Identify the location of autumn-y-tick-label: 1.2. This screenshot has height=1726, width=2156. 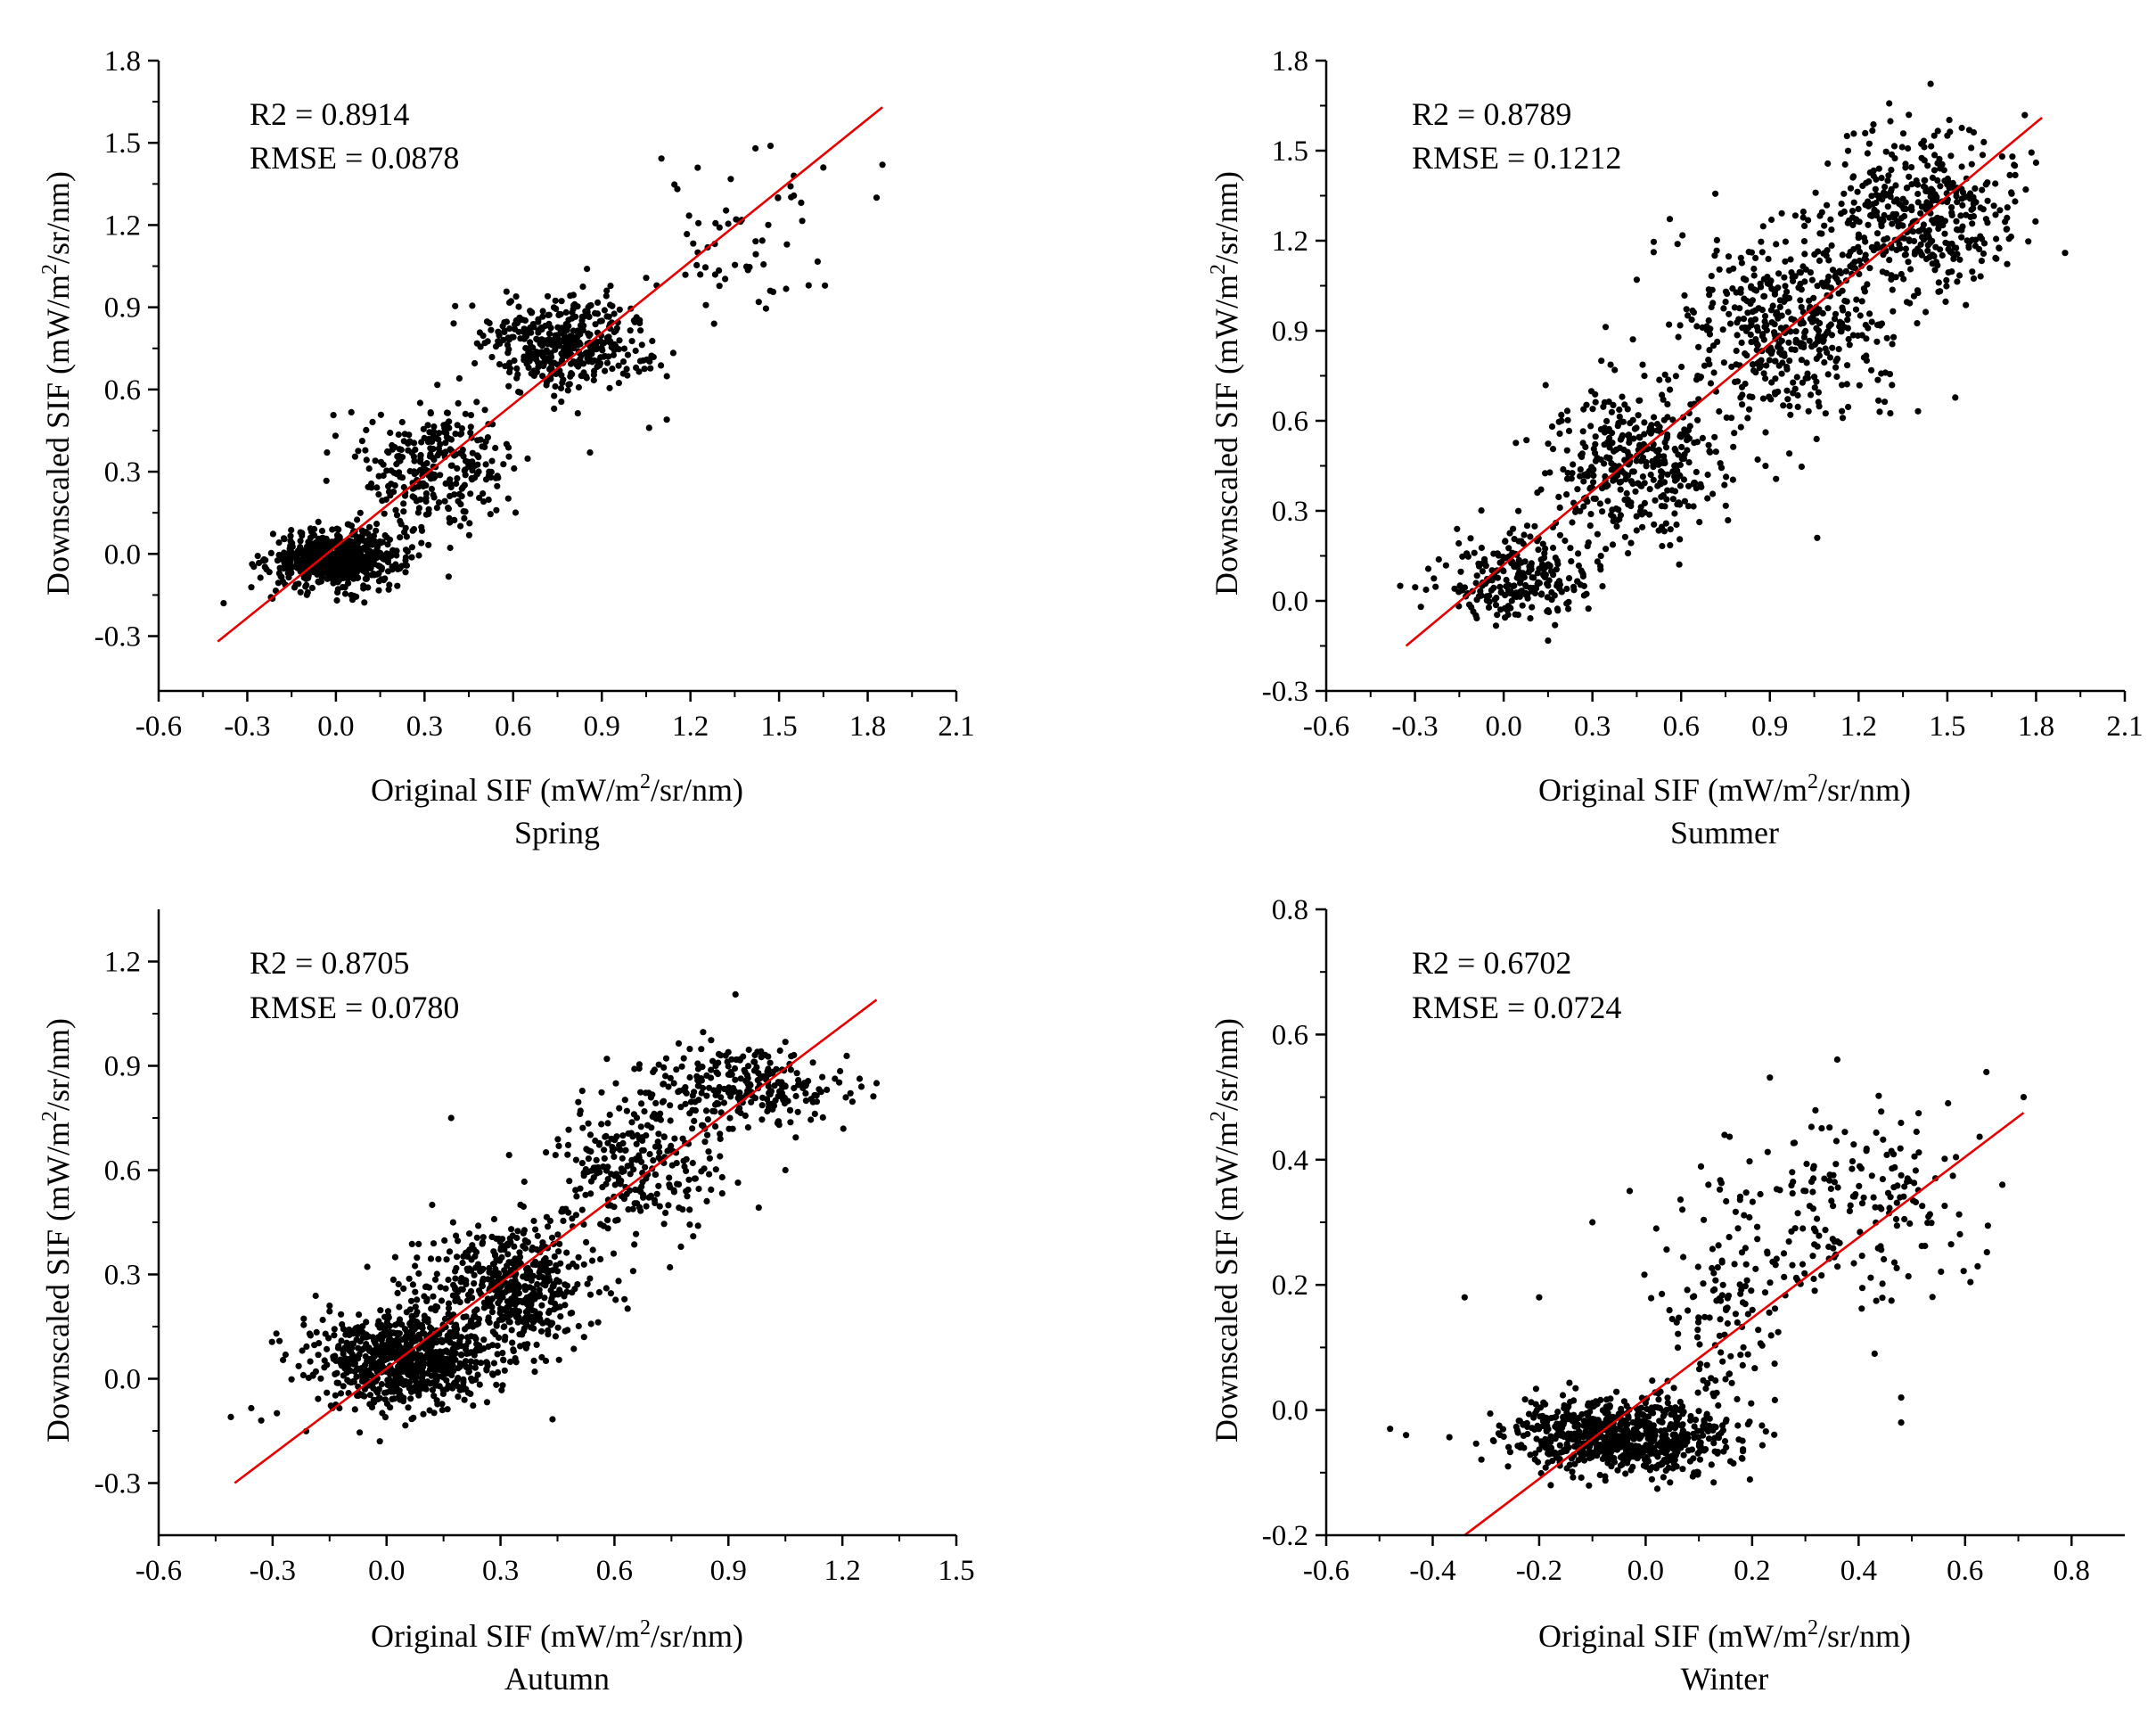
(123, 963).